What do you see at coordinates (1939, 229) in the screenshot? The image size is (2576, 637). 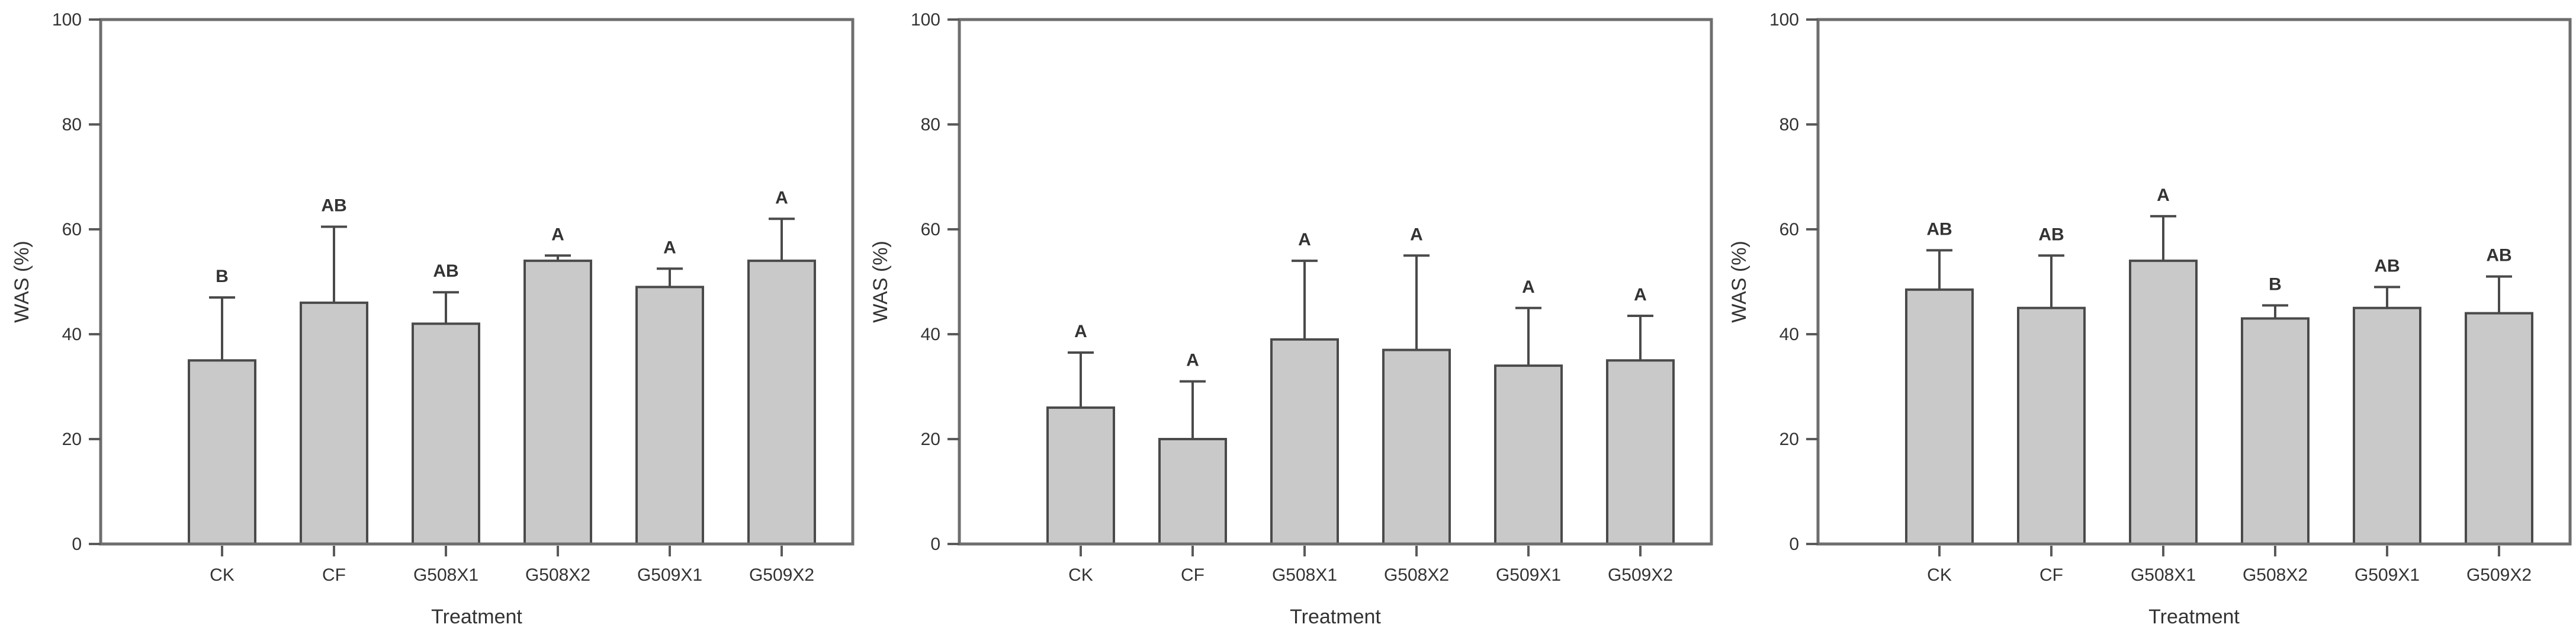 I see `sig-letter-CK: AB` at bounding box center [1939, 229].